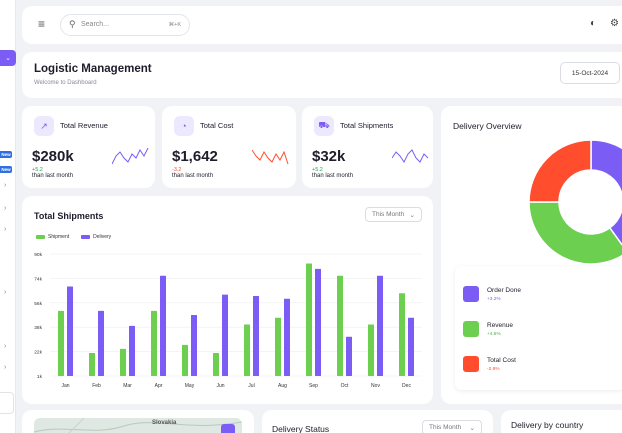 This screenshot has height=433, width=622. What do you see at coordinates (547, 425) in the screenshot?
I see `delivery-by-country-title: Delivery by country` at bounding box center [547, 425].